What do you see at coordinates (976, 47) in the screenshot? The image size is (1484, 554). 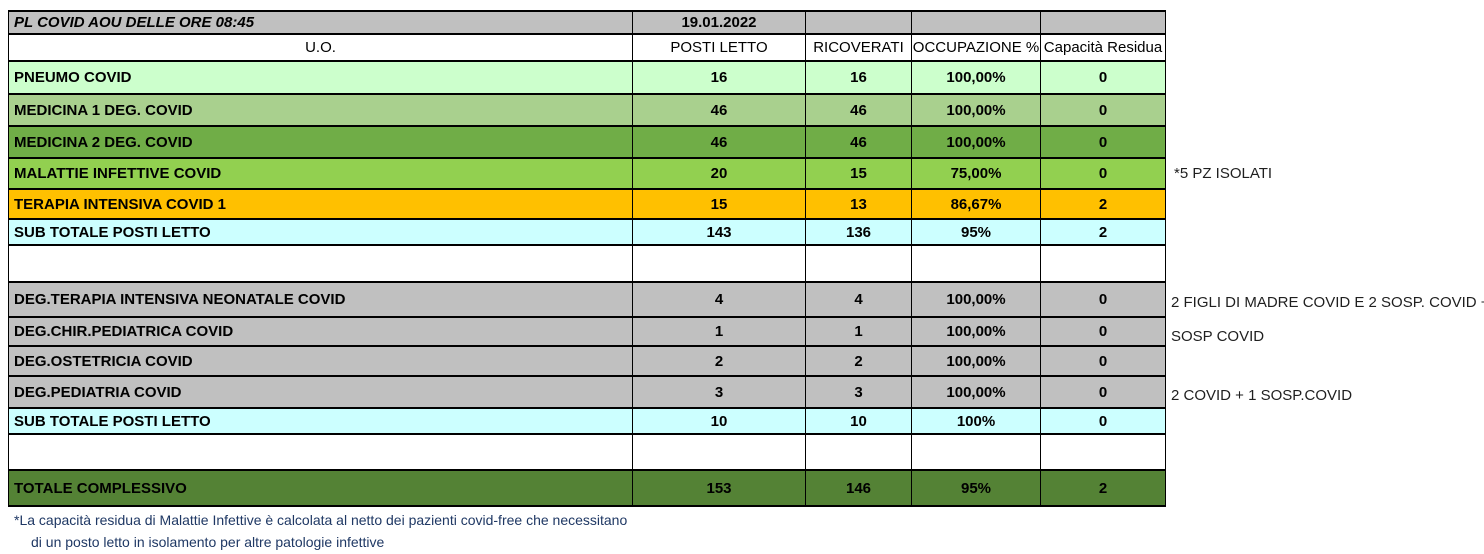 I see `column-header-occupazione: OCCUPAZIONE %` at bounding box center [976, 47].